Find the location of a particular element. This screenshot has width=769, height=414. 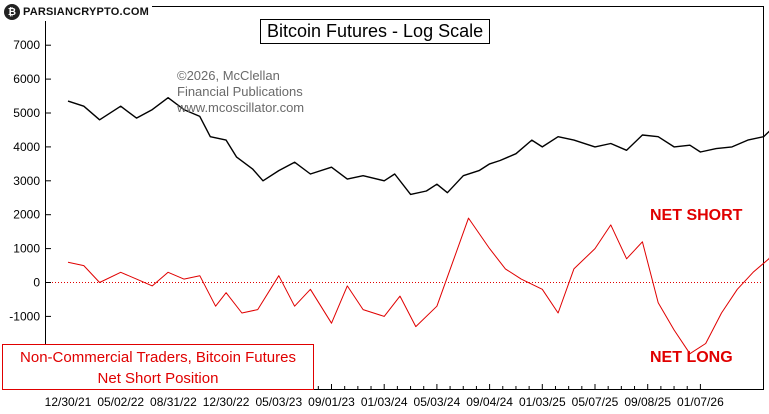

y-tick-label: 6000 is located at coordinates (26, 79).